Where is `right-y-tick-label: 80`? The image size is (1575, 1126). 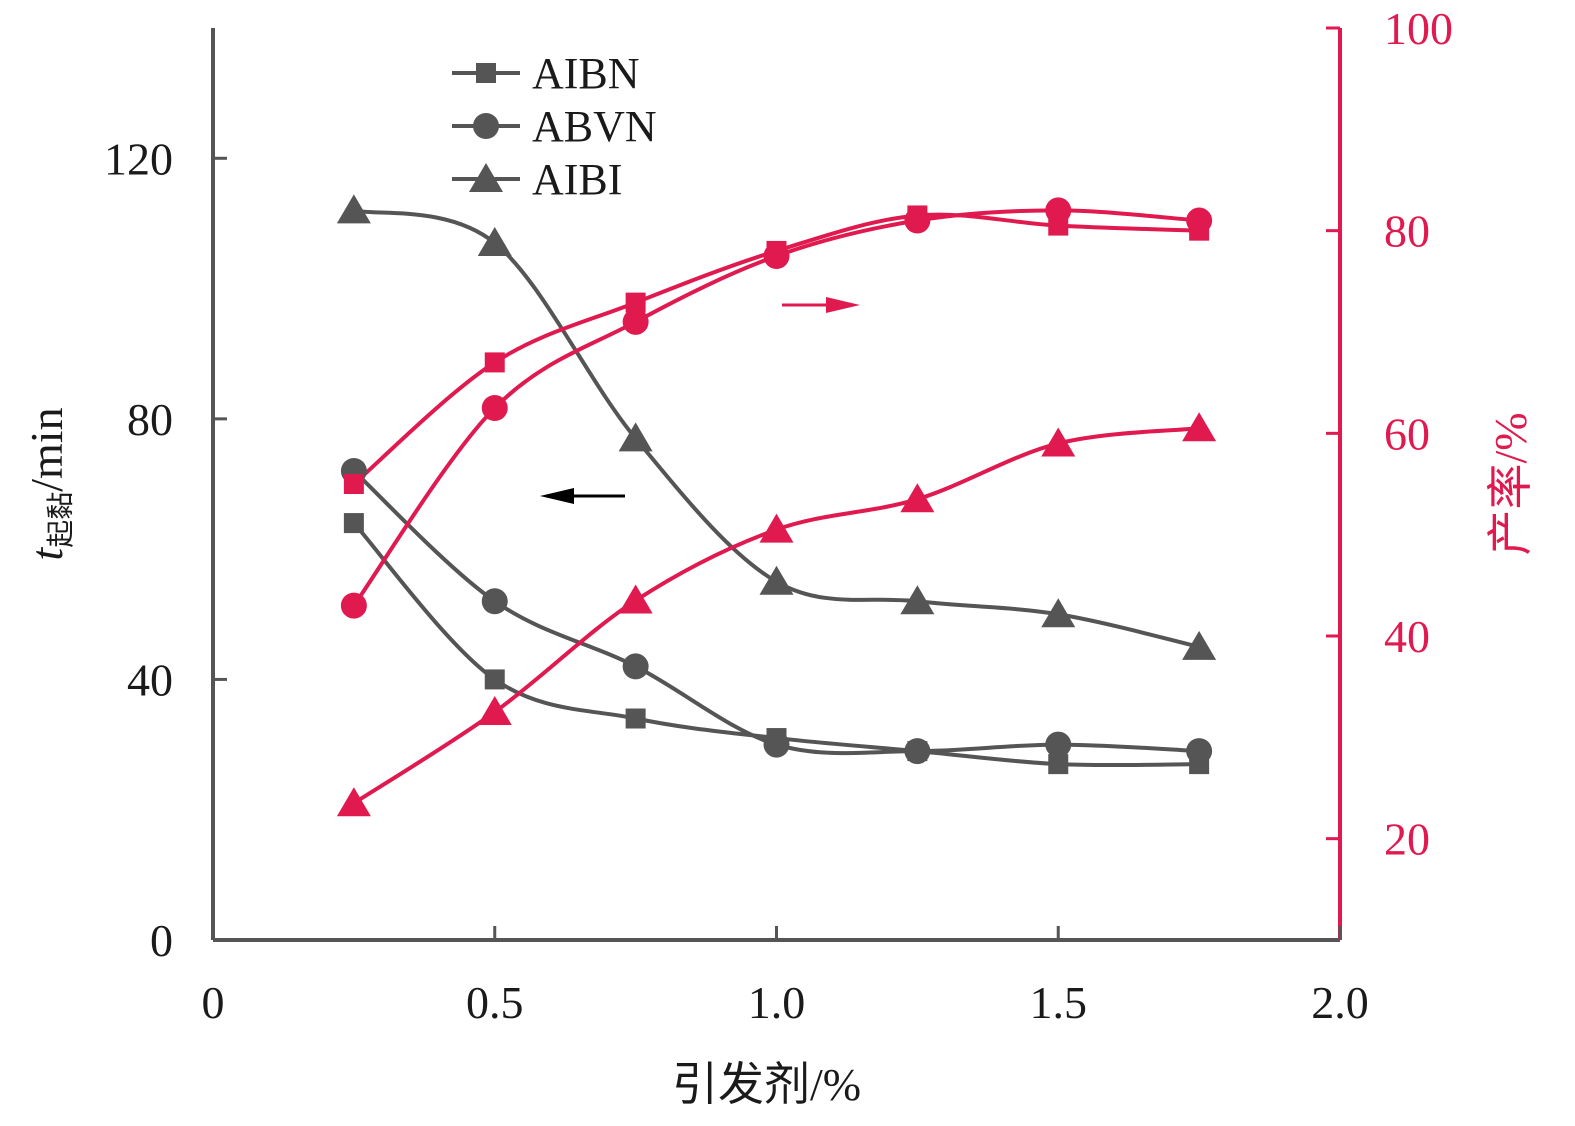 right-y-tick-label: 80 is located at coordinates (1407, 231).